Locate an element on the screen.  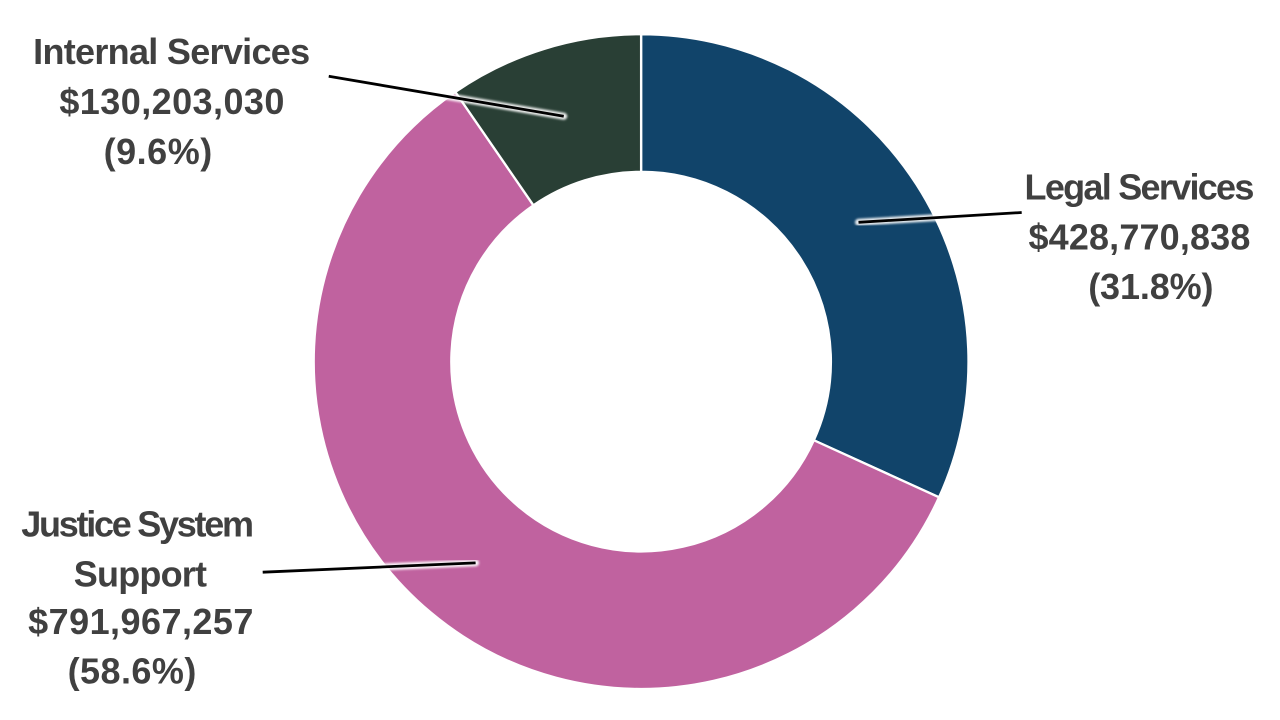
svg-text: Legal Services is located at coordinates (1139, 186).